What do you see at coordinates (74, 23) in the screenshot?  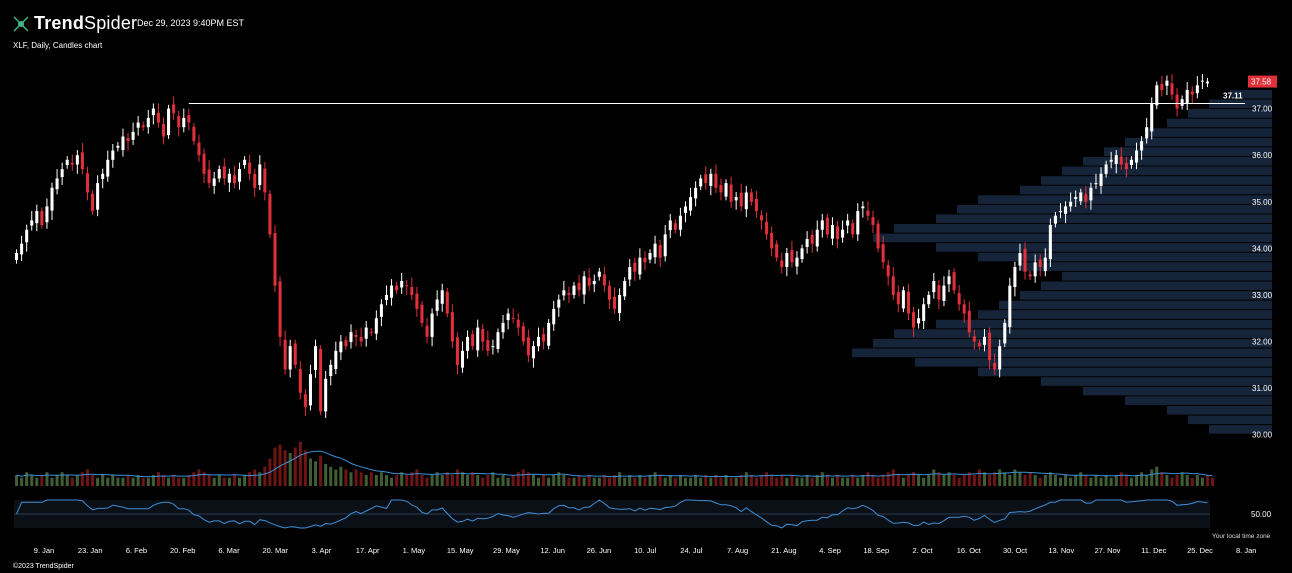 I see `brand-logo: TrendSpider` at bounding box center [74, 23].